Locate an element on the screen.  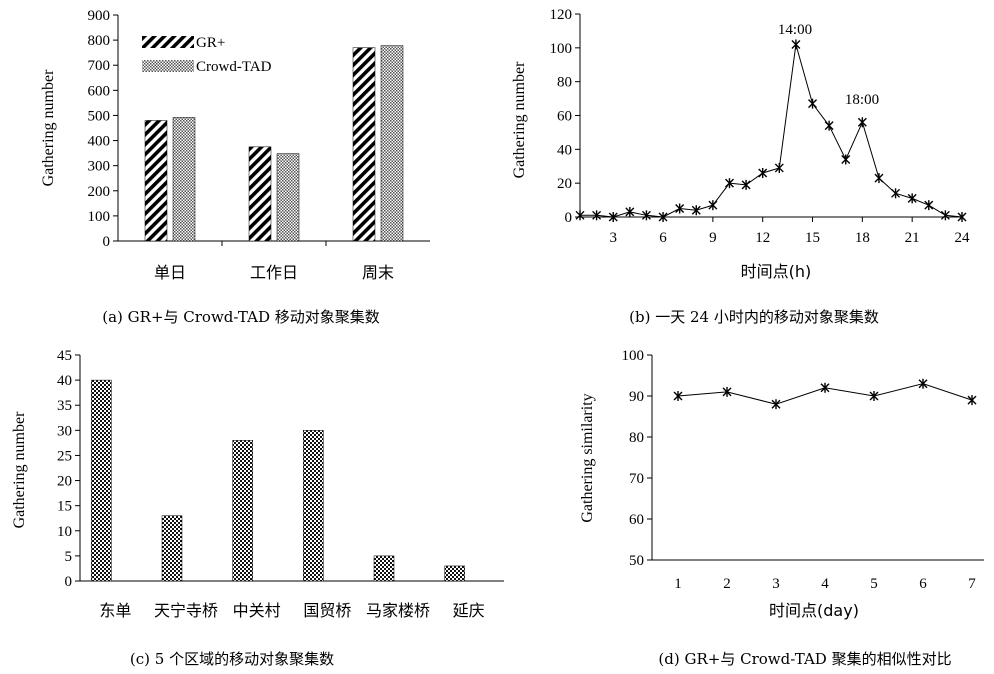
legend-swatch-crowd-tad is located at coordinates (168, 66).